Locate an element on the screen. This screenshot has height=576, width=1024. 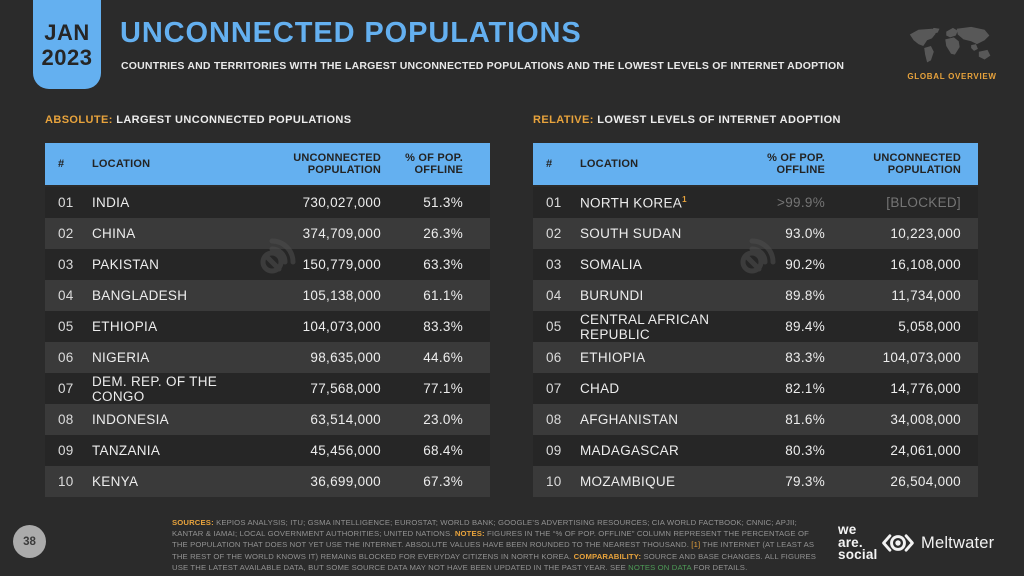
table-row: 09 MADAGASCAR 80.3% 24,061,000 is located at coordinates (755, 450).